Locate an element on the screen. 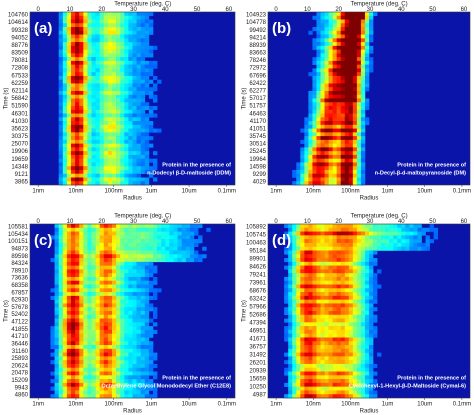 The image size is (474, 415). top-tick-label: 30 is located at coordinates (370, 10).